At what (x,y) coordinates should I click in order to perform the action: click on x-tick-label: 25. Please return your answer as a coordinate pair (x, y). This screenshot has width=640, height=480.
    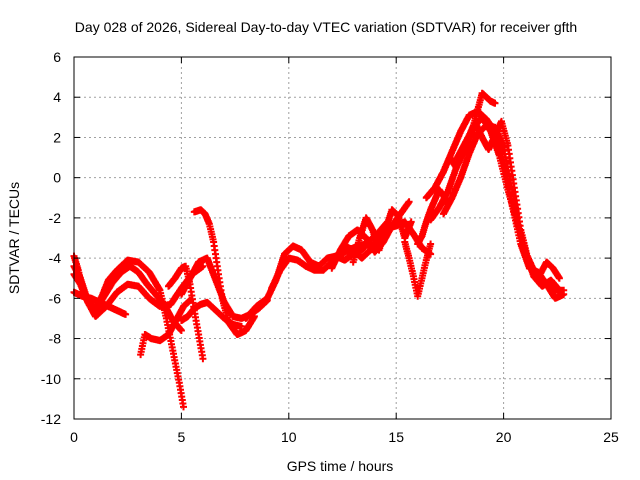
    Looking at the image, I should click on (611, 437).